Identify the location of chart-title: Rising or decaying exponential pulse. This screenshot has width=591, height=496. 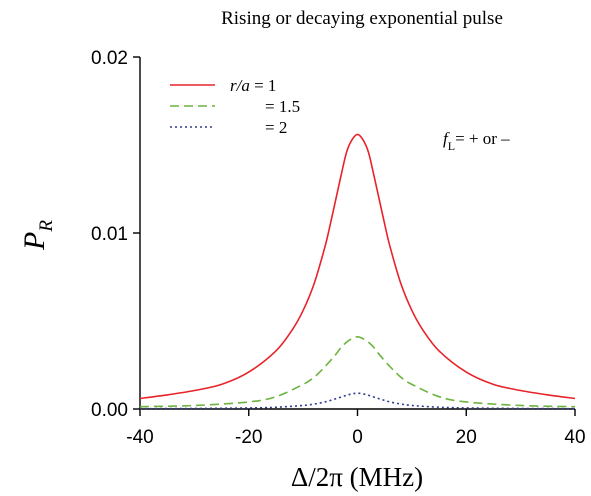
(362, 18).